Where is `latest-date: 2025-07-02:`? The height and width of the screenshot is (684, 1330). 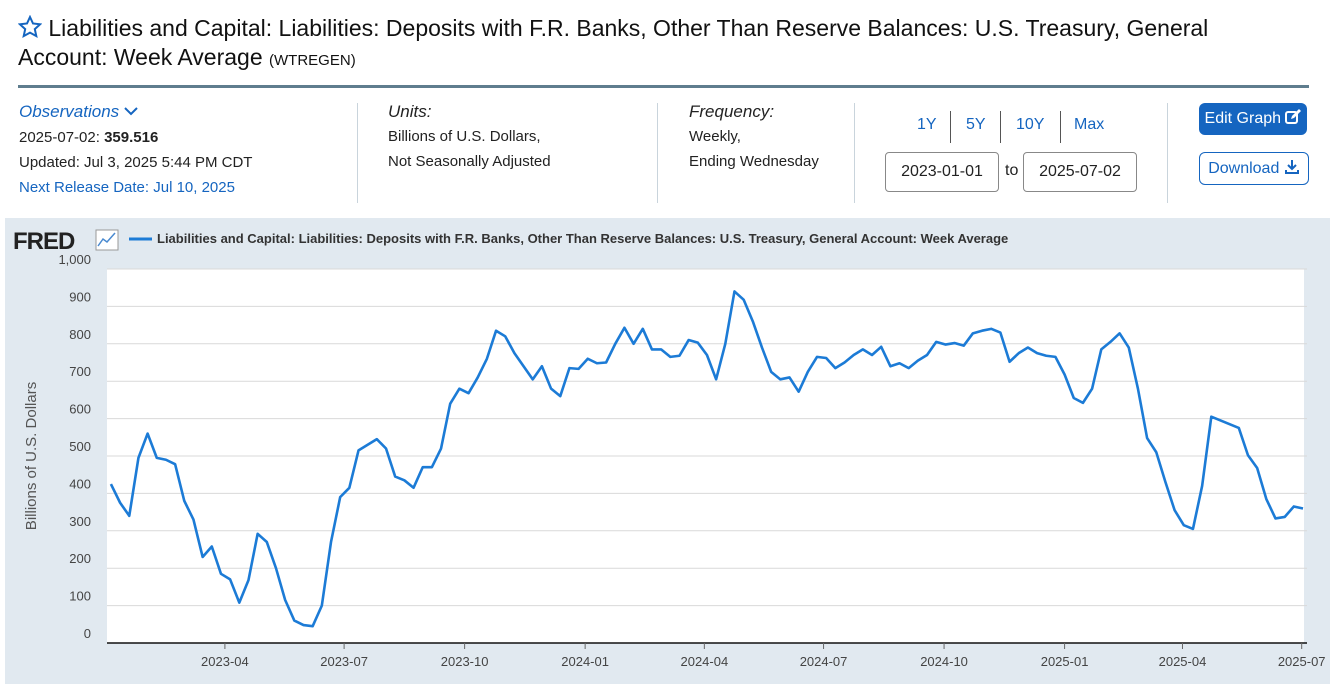
latest-date: 2025-07-02: is located at coordinates (59, 137).